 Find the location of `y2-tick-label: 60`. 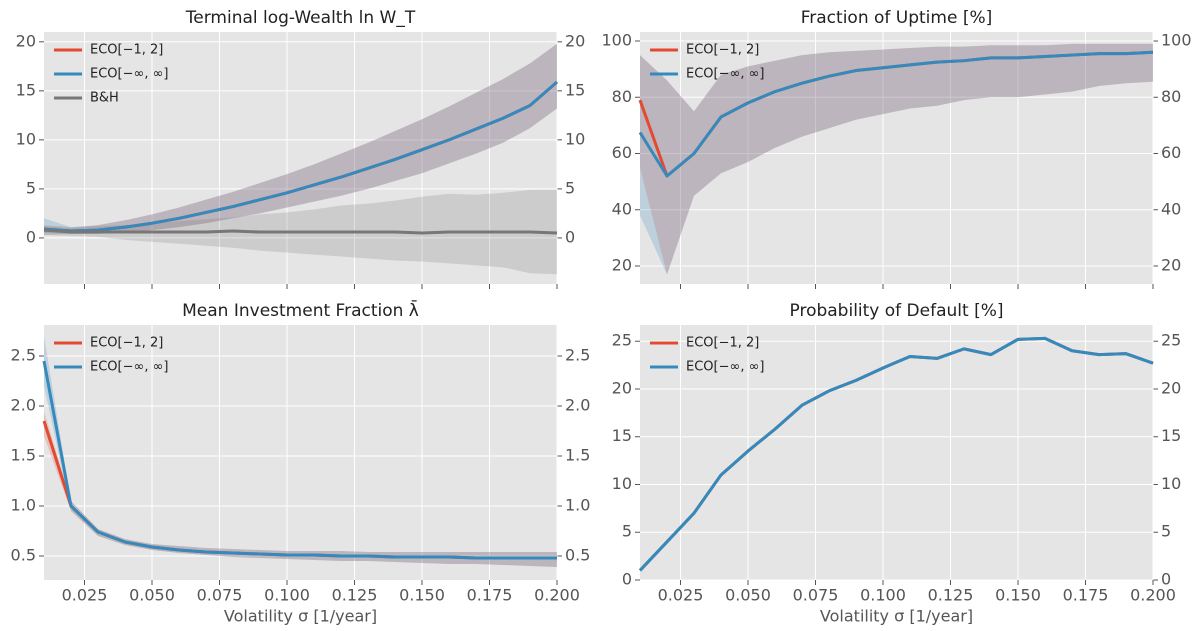

y2-tick-label: 60 is located at coordinates (1171, 152).